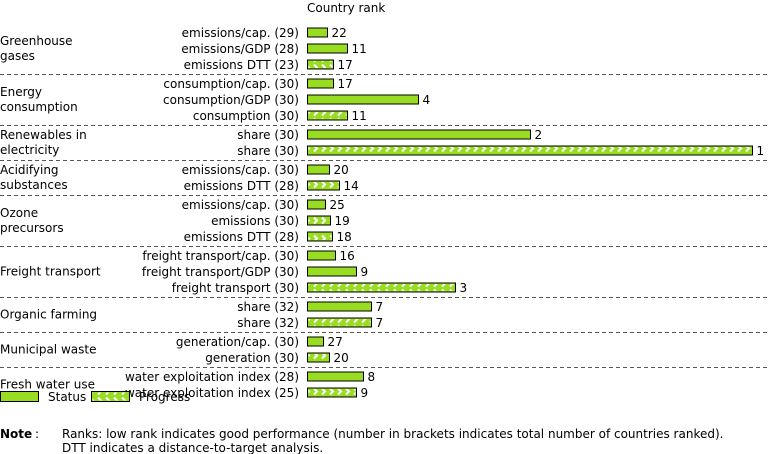  I want to click on row-label: consumption/cap. (30), so click(231, 84).